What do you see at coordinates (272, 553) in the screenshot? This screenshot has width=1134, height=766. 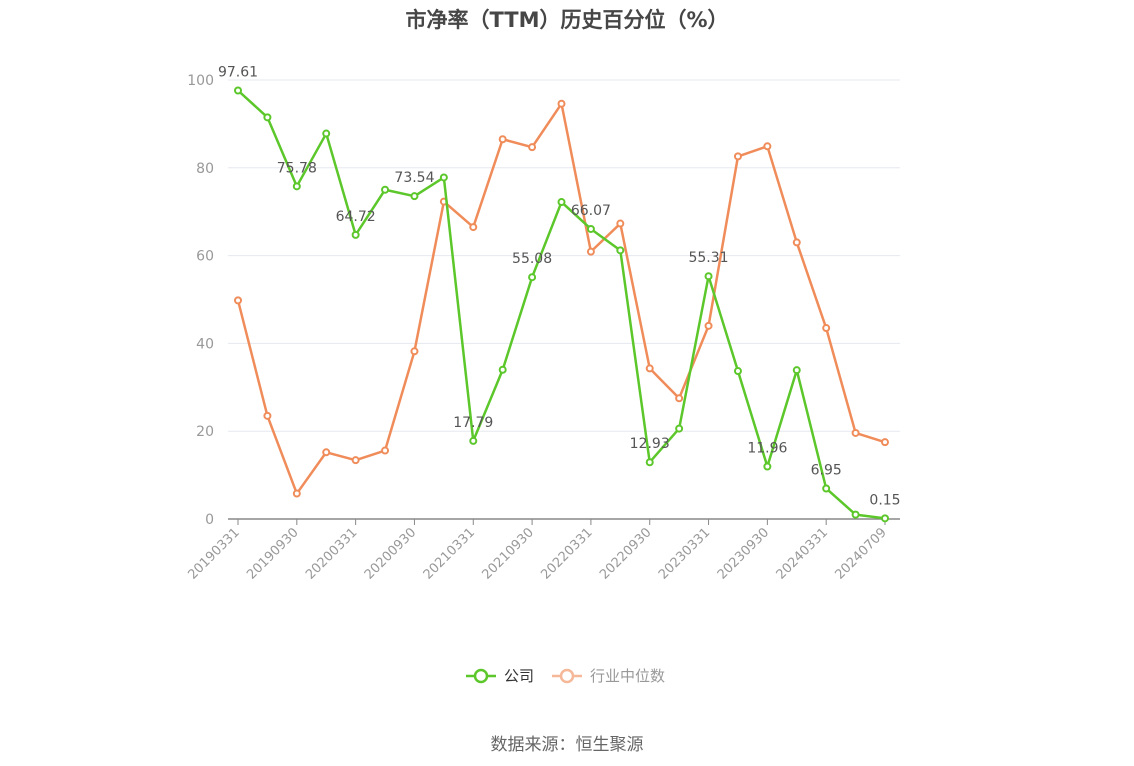 I see `x-tick-label: 20190930` at bounding box center [272, 553].